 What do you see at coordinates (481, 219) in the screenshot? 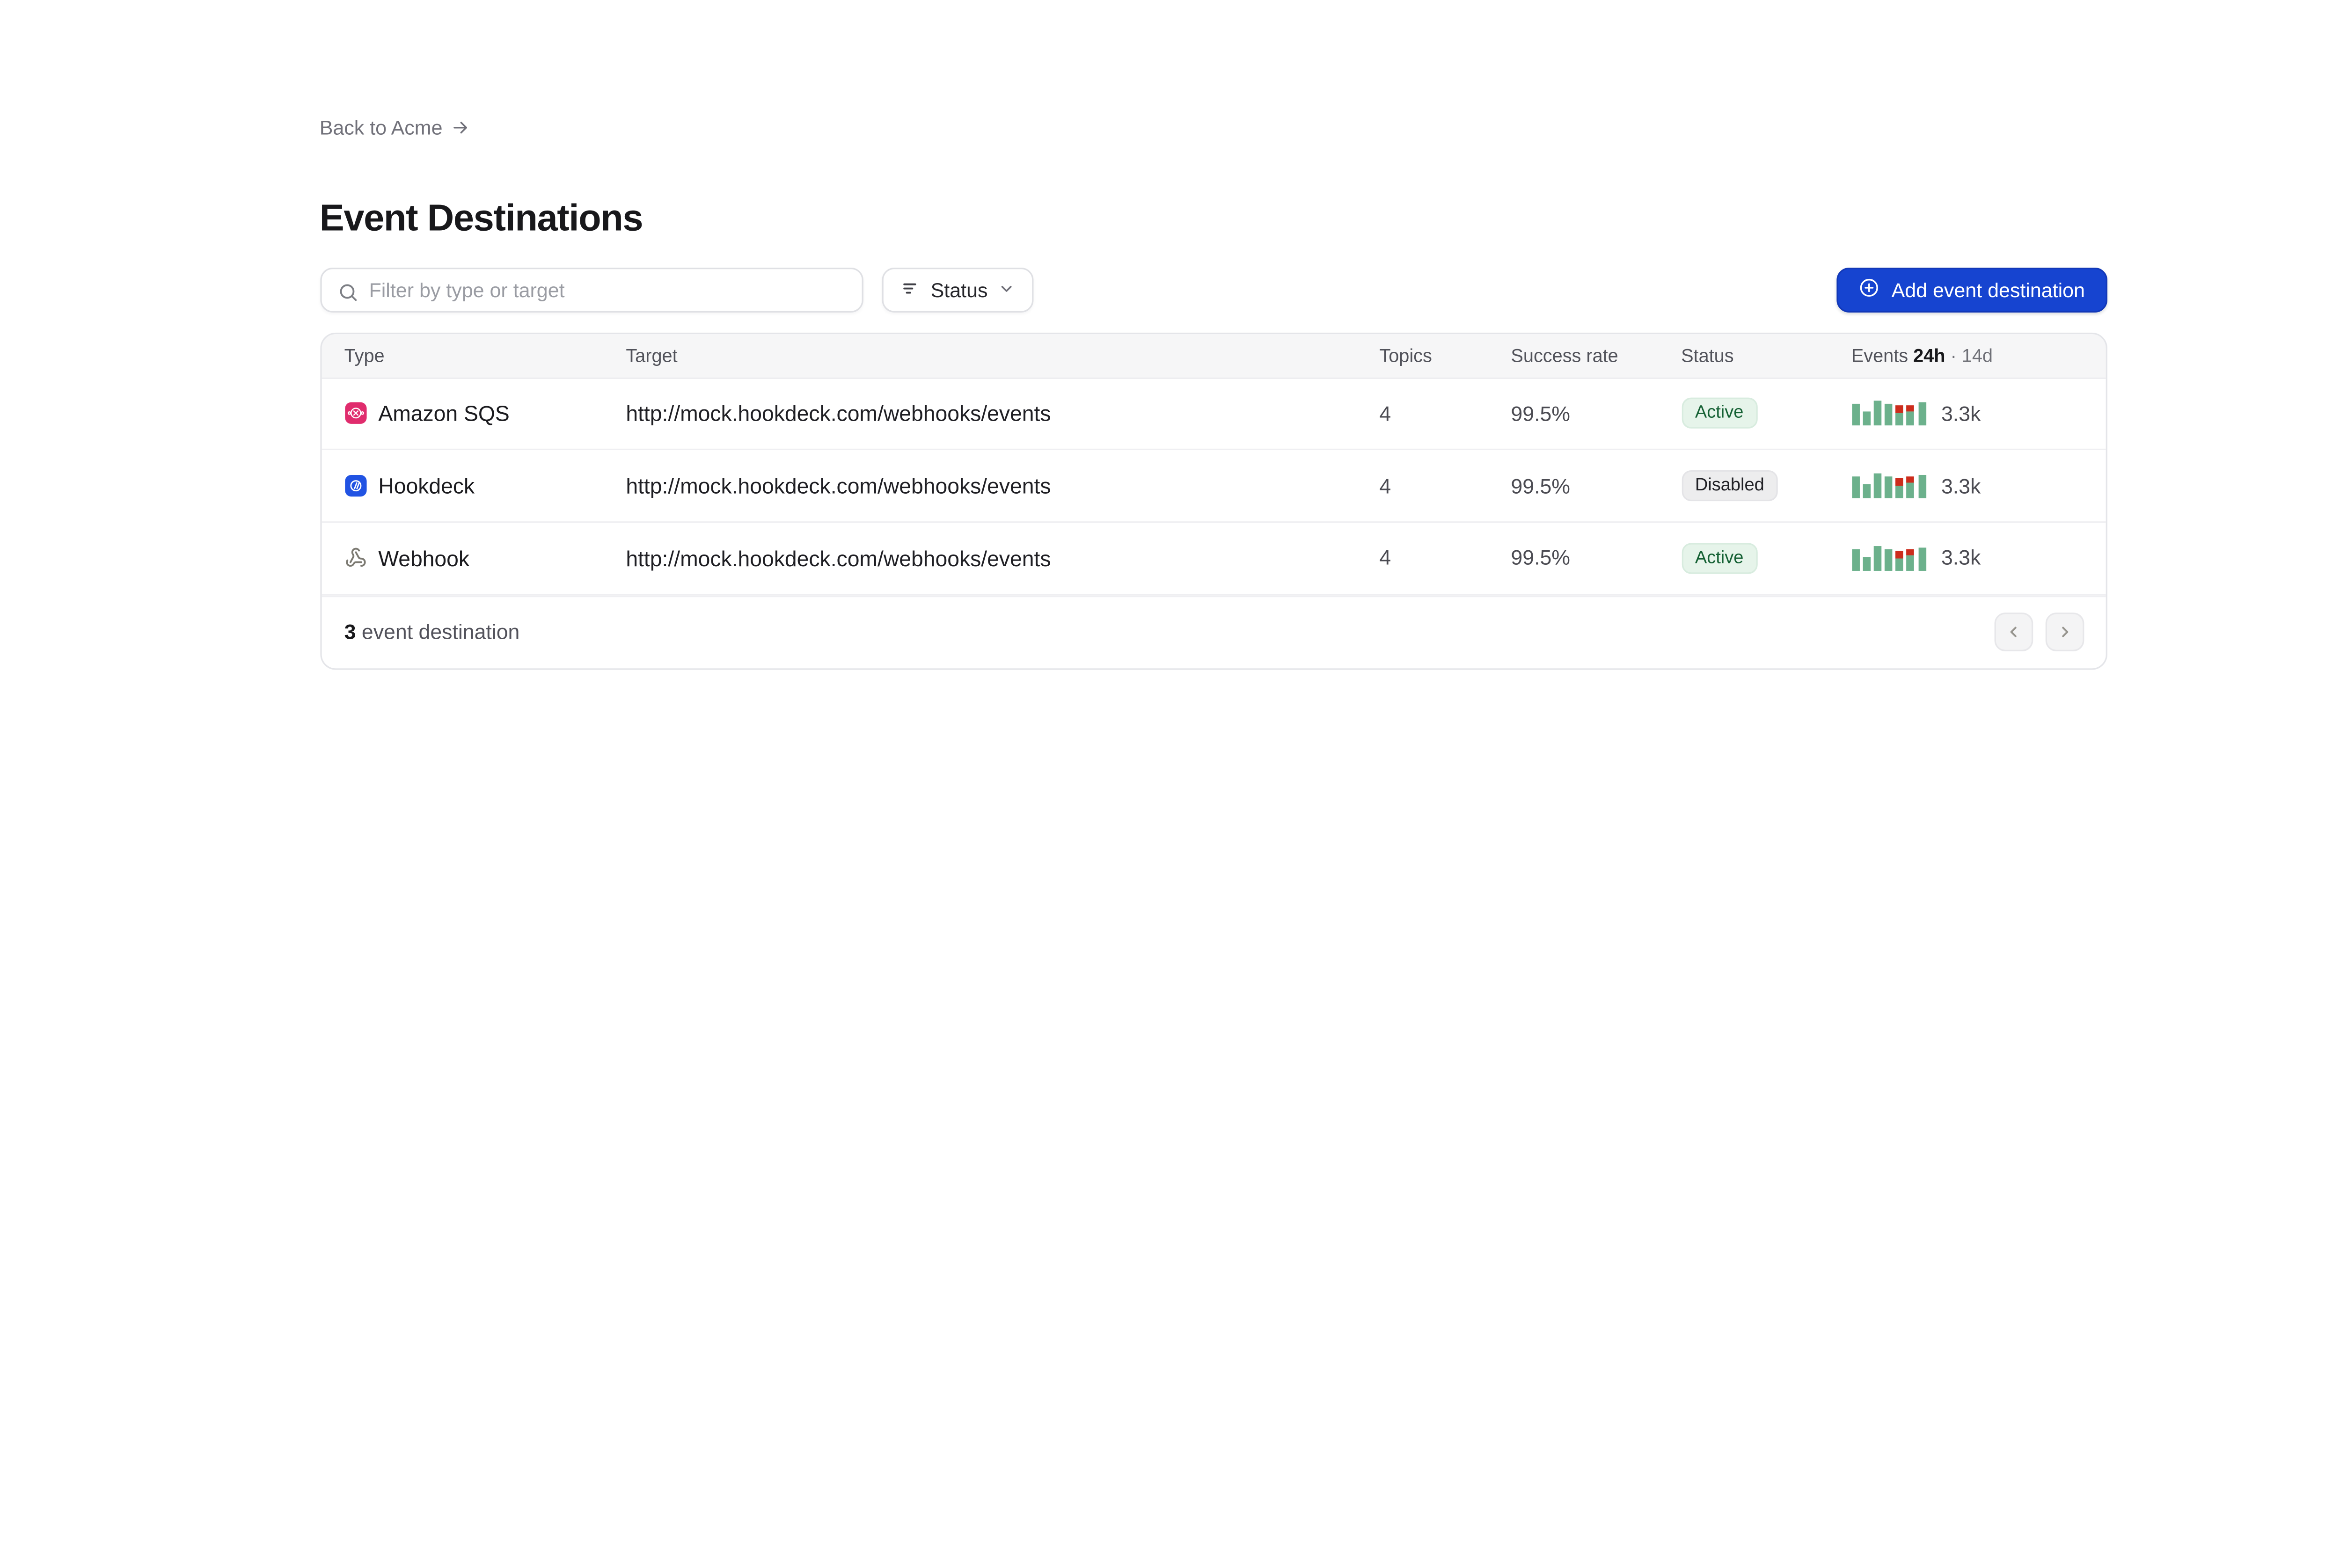
I see `page-title: Event Destinations` at bounding box center [481, 219].